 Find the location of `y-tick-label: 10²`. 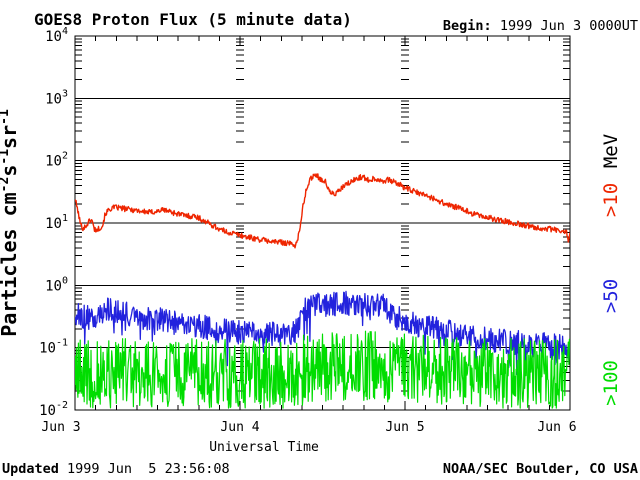

y-tick-label: 10² is located at coordinates (56, 160).